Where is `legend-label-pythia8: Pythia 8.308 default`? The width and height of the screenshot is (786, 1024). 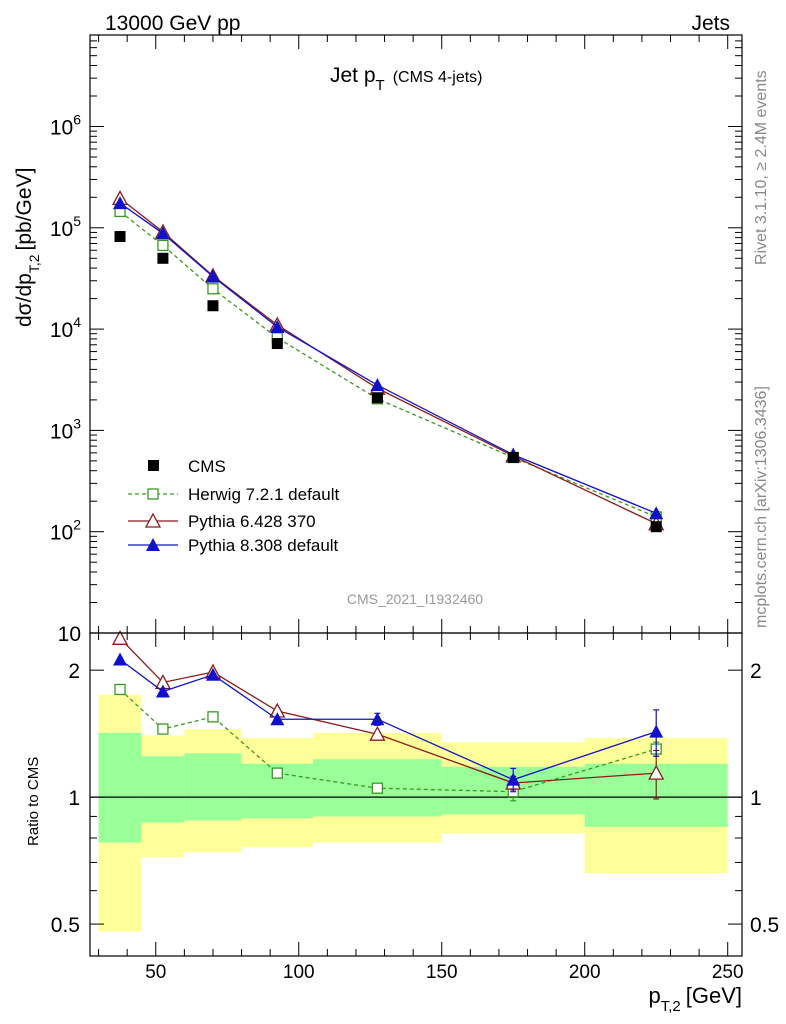
legend-label-pythia8: Pythia 8.308 default is located at coordinates (263, 545).